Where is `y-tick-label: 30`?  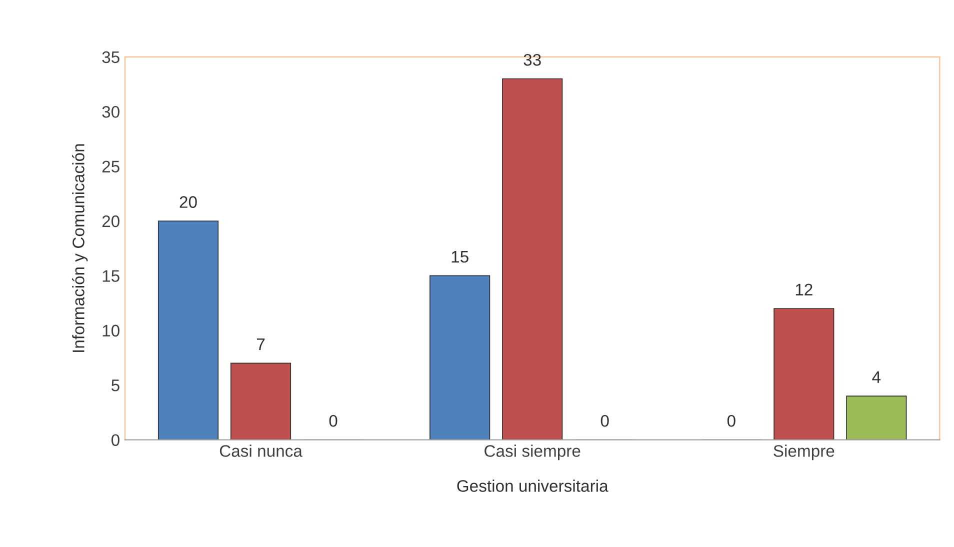
y-tick-label: 30 is located at coordinates (111, 112).